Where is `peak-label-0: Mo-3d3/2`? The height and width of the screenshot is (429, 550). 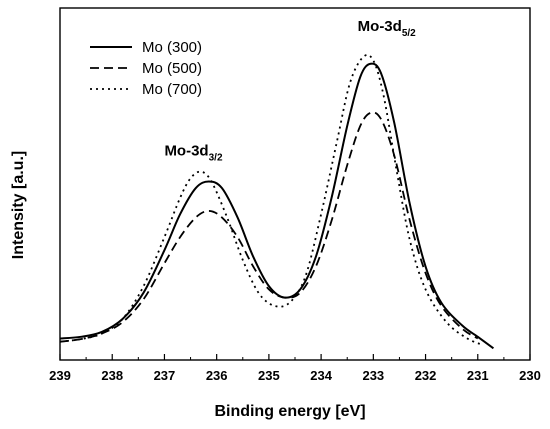 peak-label-0: Mo-3d3/2 is located at coordinates (193, 152).